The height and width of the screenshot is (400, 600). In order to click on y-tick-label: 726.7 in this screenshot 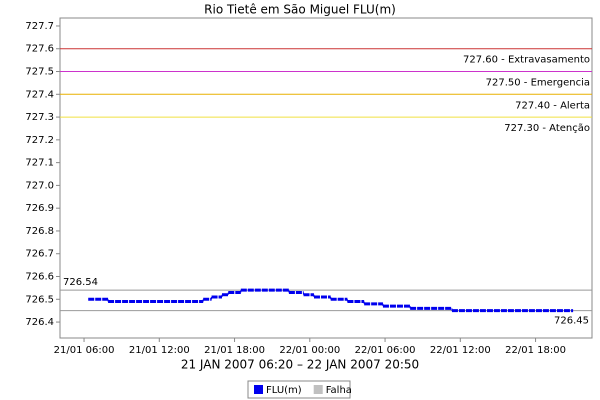, I will do `click(39, 254)`.